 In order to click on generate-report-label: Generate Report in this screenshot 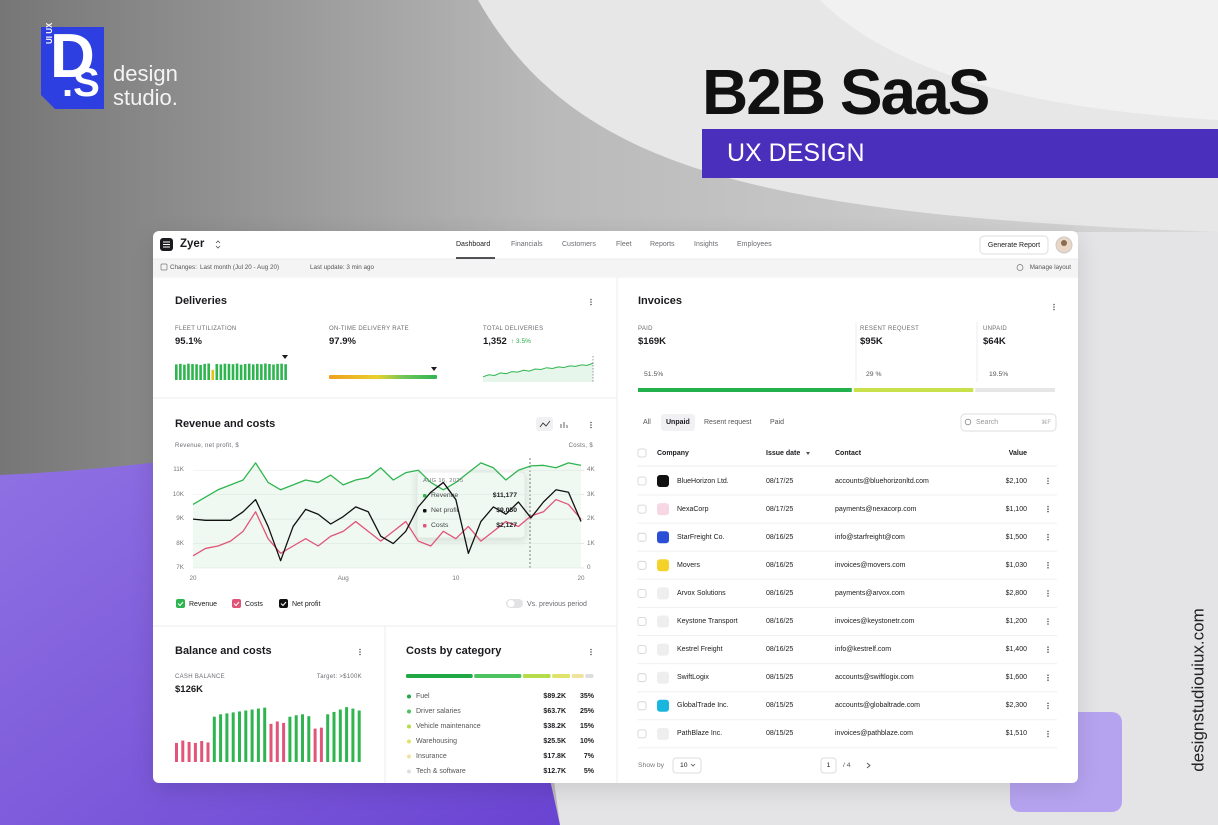, I will do `click(1014, 245)`.